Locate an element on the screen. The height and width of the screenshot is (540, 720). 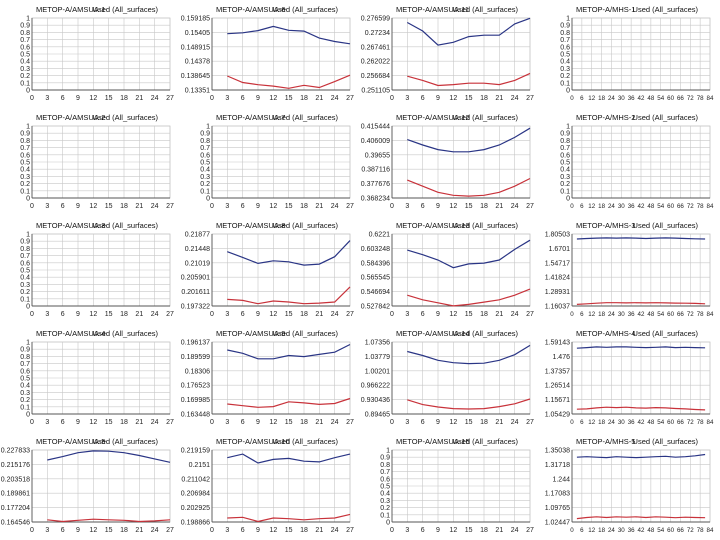
plot-frame is located at coordinates (461, 270).